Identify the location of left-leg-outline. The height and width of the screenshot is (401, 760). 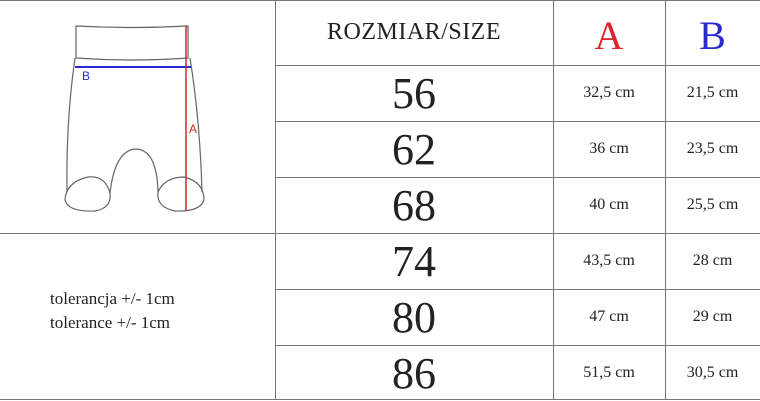
(71, 125).